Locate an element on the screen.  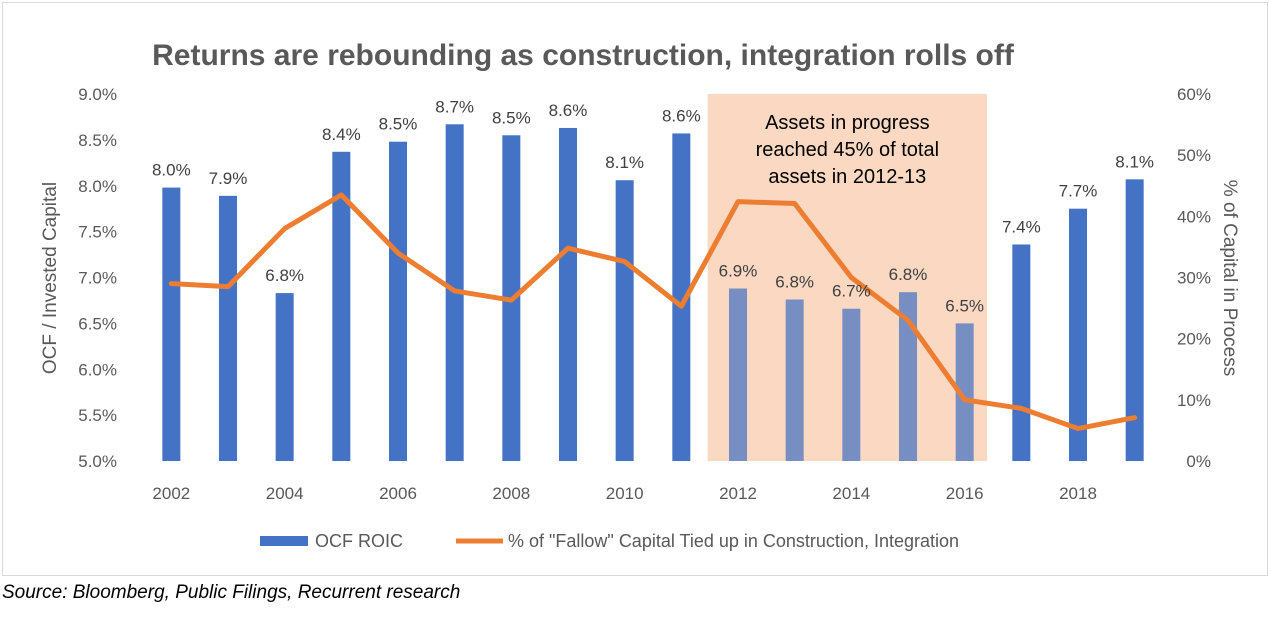
data-label-2017: 7.4% is located at coordinates (1021, 226).